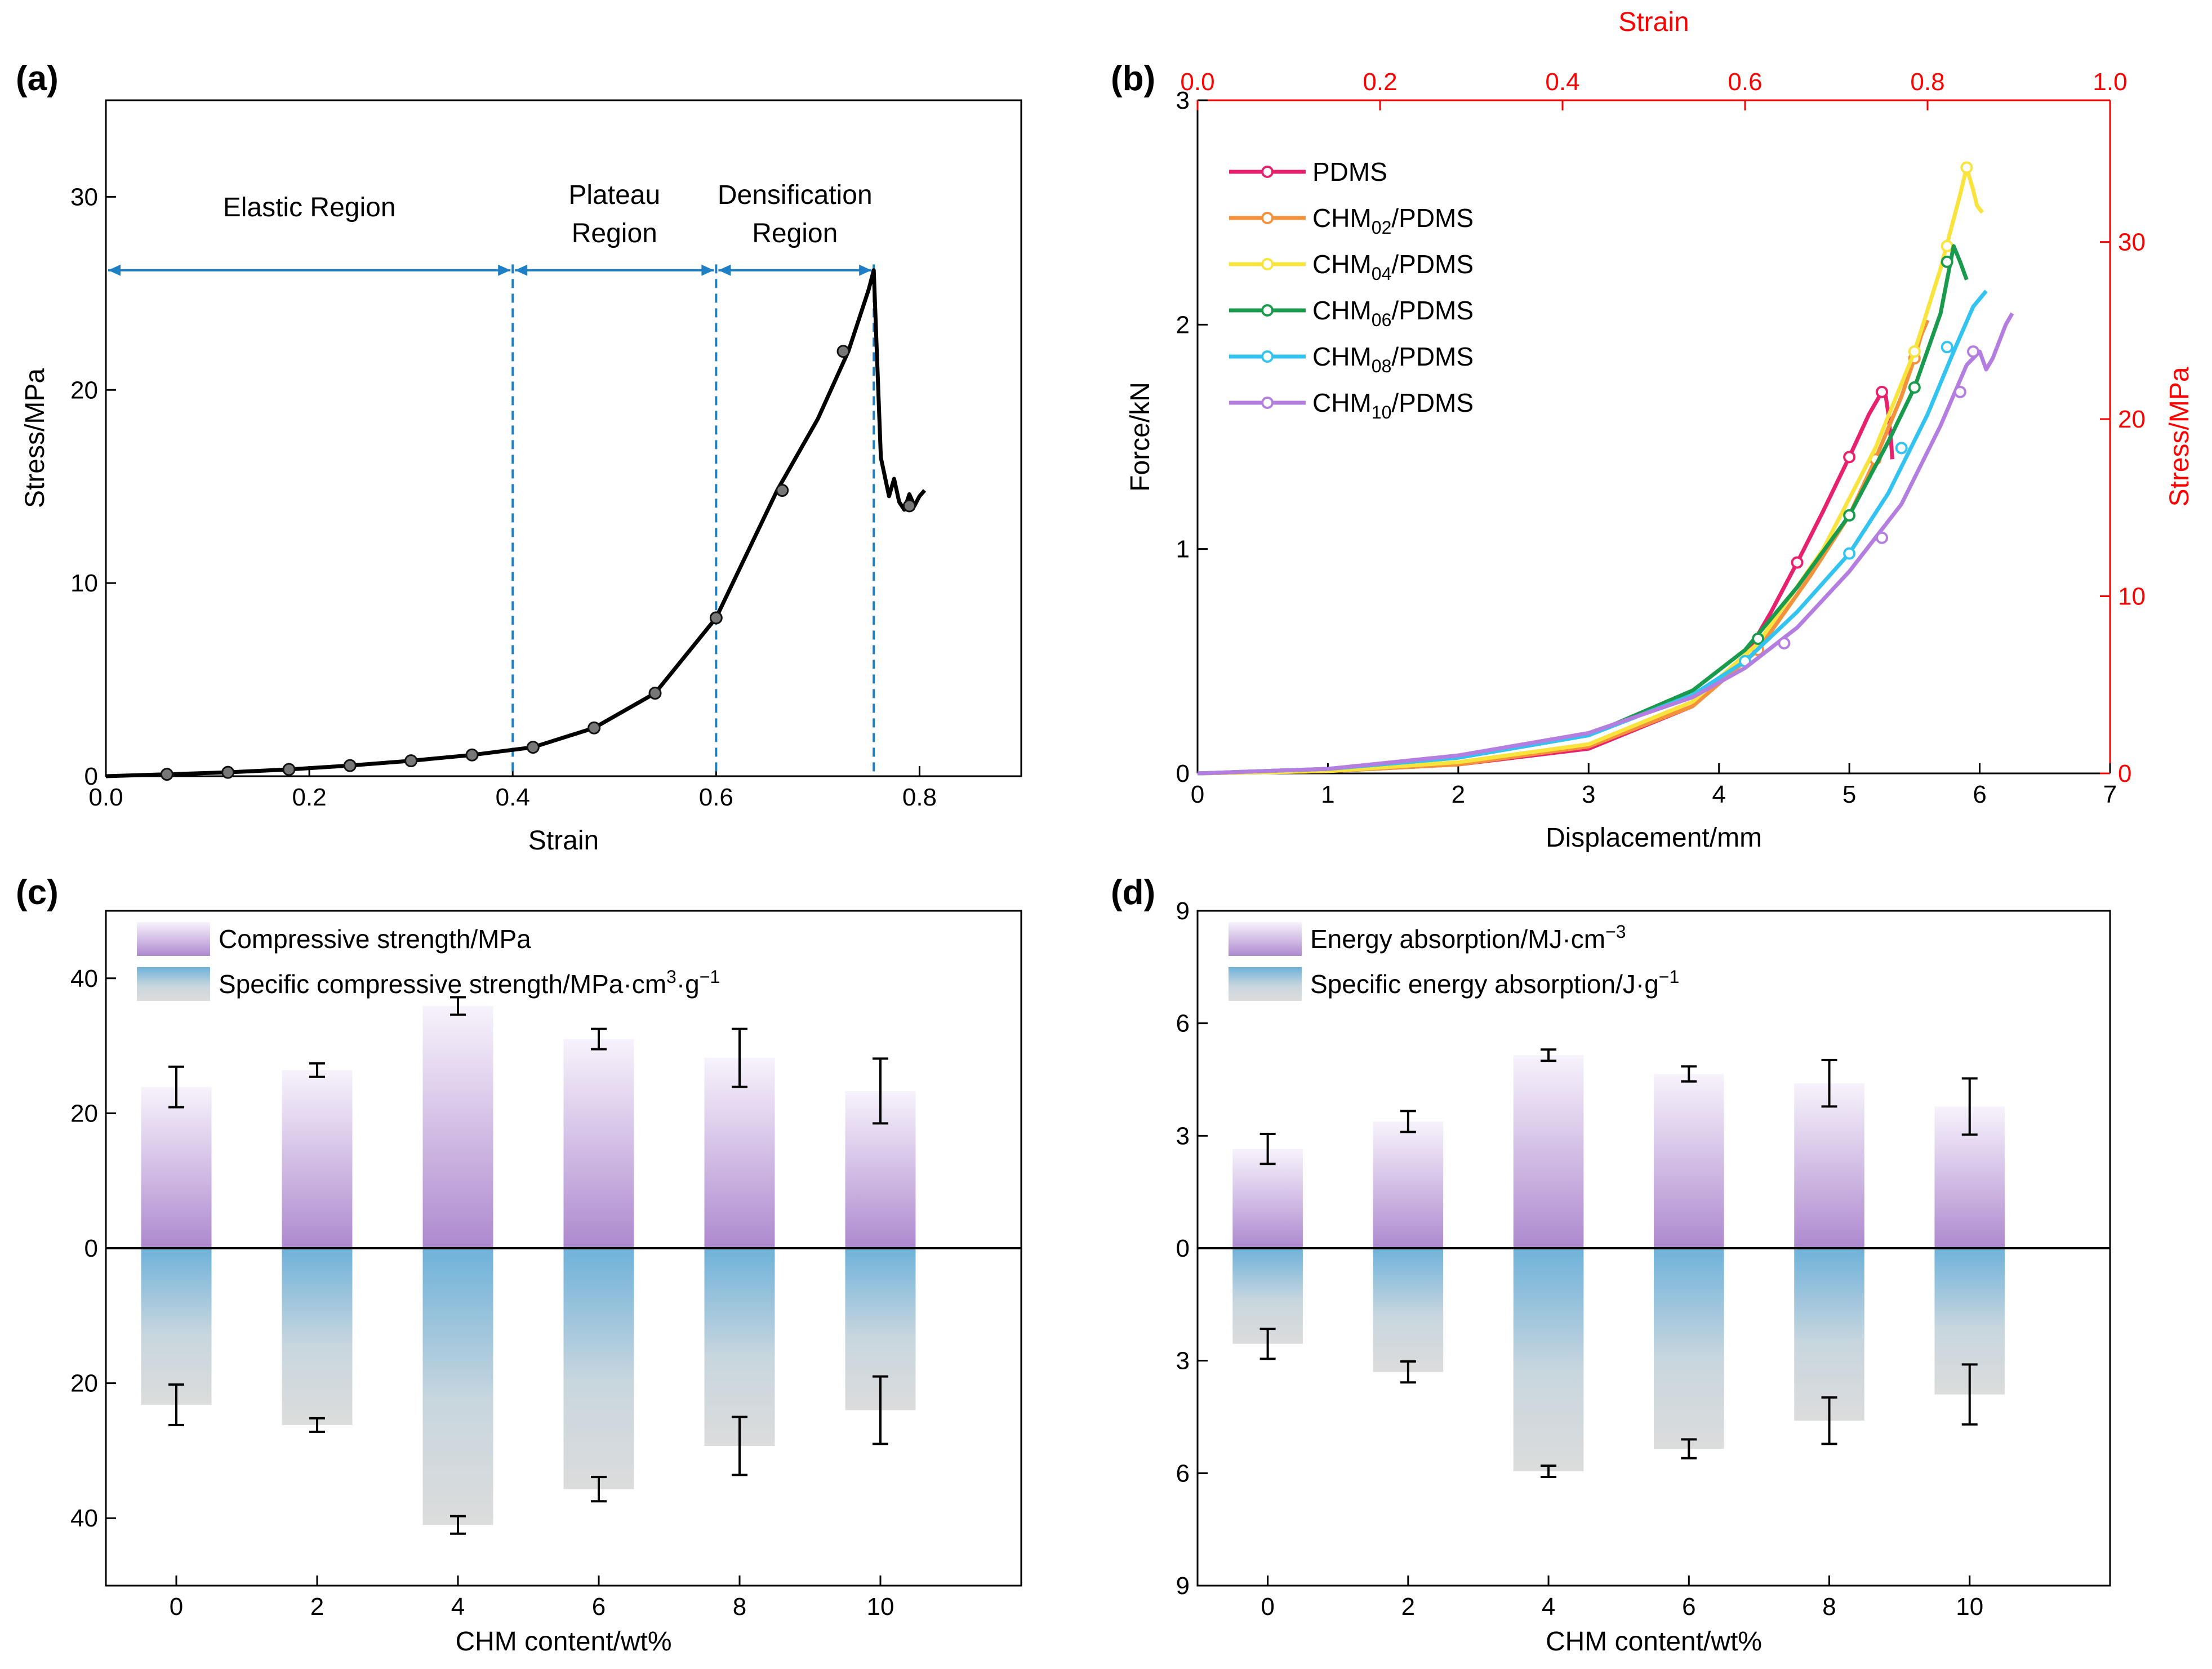  I want to click on y-tick-label-a: 30, so click(84, 197).